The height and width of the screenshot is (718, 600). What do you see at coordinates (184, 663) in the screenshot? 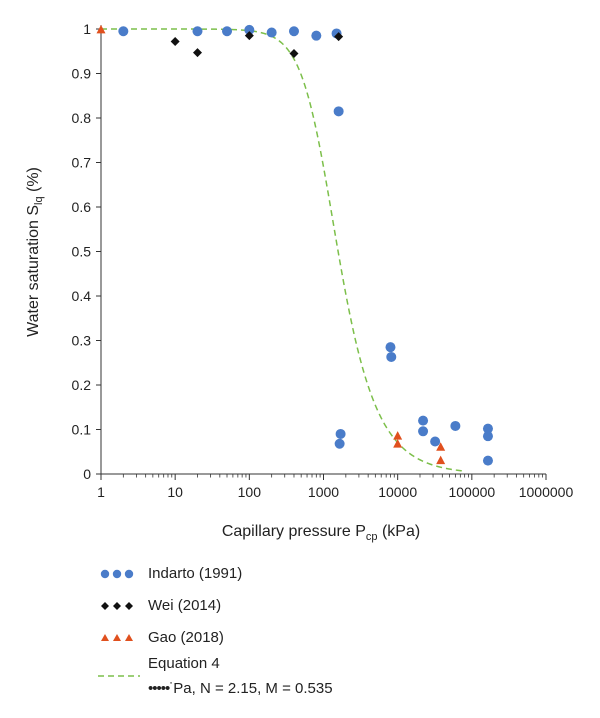
I see `legend-label-equation: Equation 4` at bounding box center [184, 663].